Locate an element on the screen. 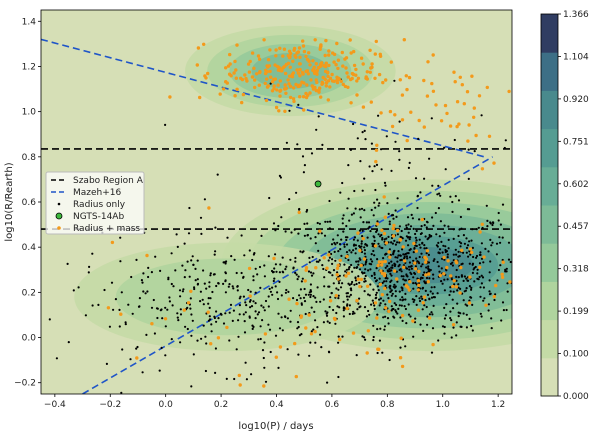  y-tick-label: 0.4 is located at coordinates (29, 248).